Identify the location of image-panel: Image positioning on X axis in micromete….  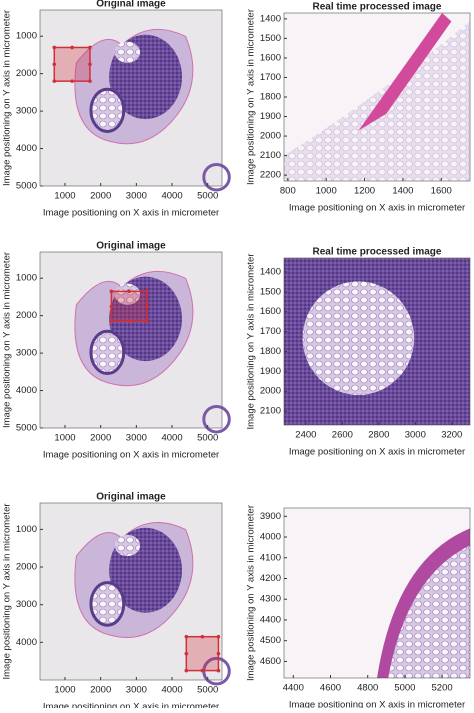
(358, 608).